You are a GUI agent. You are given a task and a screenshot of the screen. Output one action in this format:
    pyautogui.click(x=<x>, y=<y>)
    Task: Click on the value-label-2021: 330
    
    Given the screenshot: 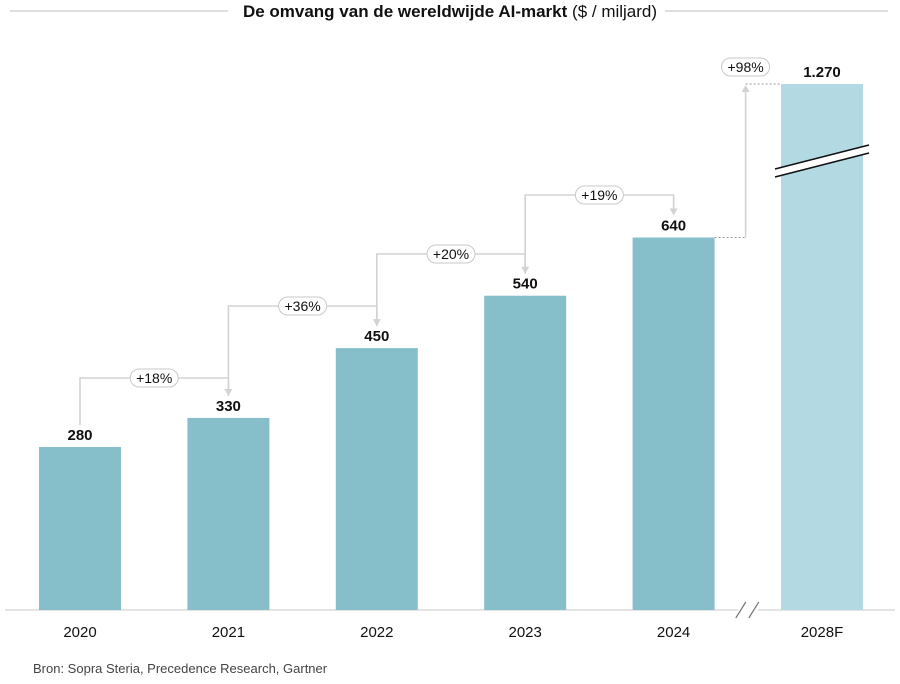 What is the action you would take?
    pyautogui.click(x=228, y=406)
    